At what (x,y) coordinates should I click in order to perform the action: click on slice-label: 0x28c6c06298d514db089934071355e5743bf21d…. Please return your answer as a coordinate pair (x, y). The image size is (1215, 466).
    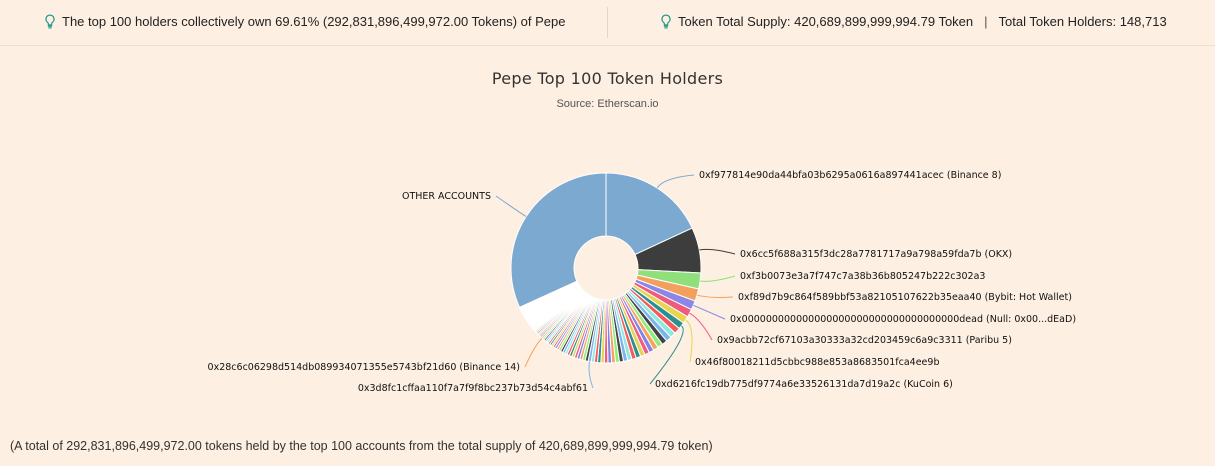
    Looking at the image, I should click on (364, 367).